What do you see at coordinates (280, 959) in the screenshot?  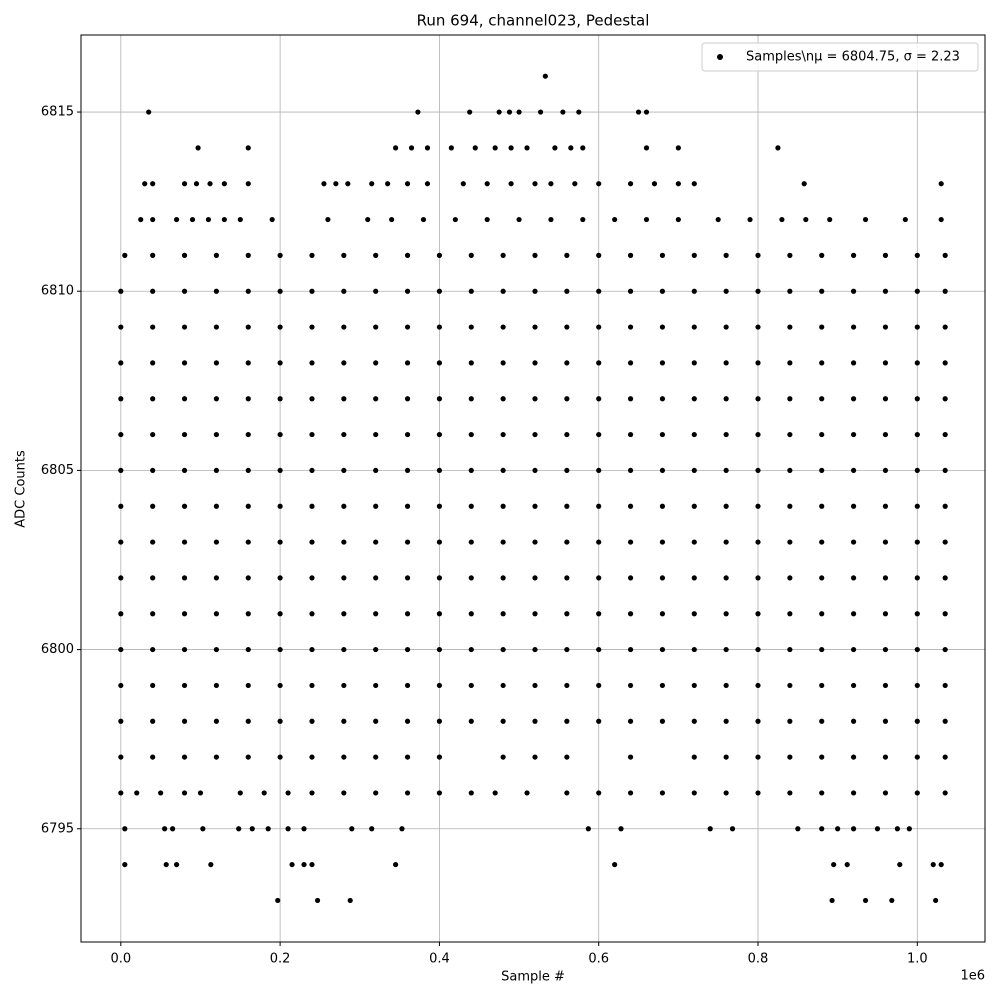 I see `x-tick-label: 0.2` at bounding box center [280, 959].